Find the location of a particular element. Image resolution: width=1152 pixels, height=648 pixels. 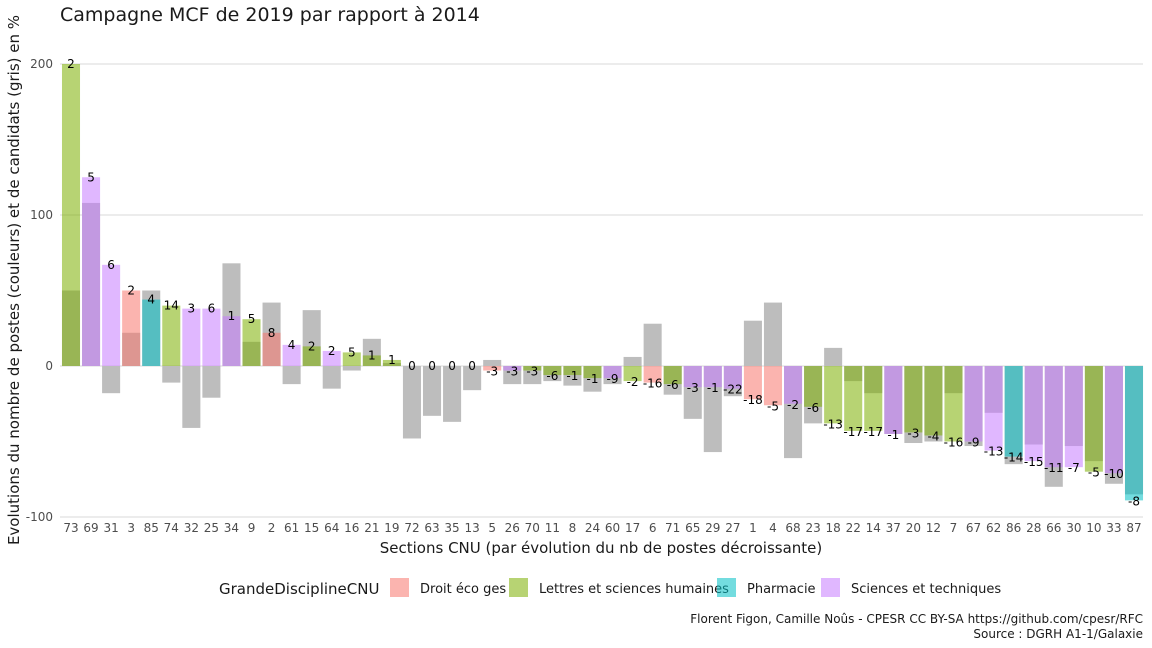

x-tick-label: 4 is located at coordinates (773, 528).